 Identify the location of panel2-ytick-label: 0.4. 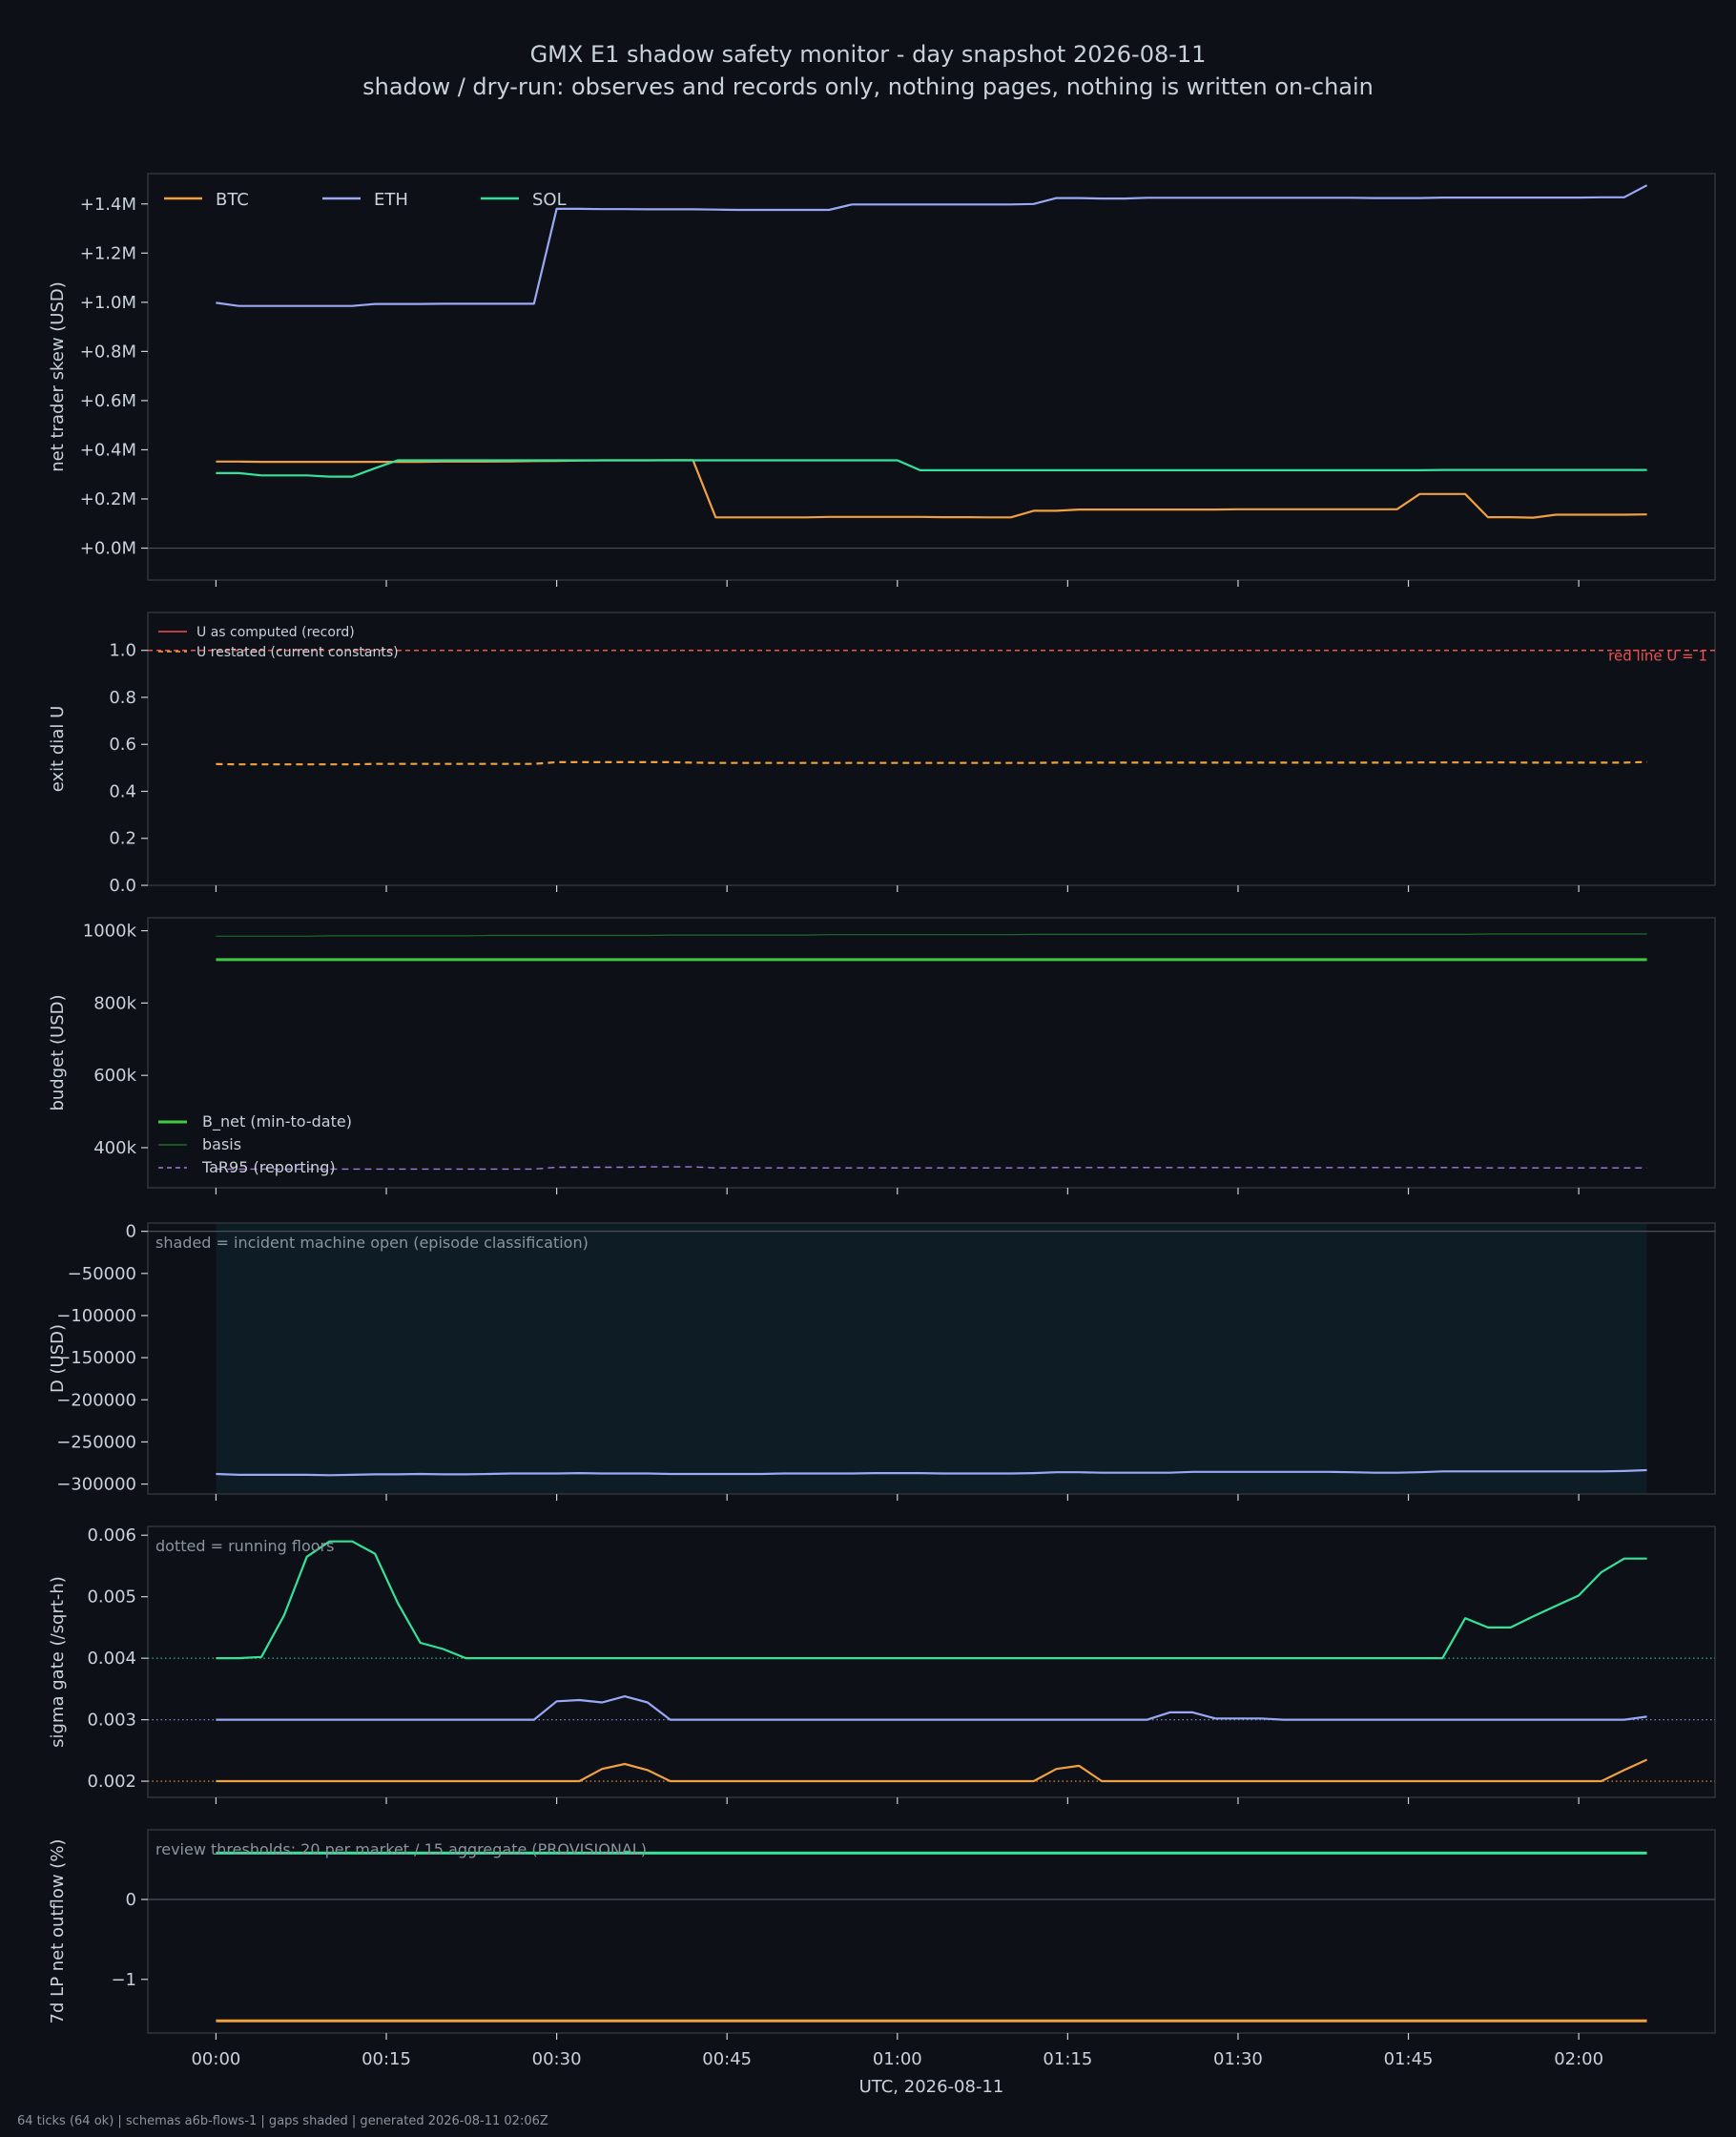
(122, 791).